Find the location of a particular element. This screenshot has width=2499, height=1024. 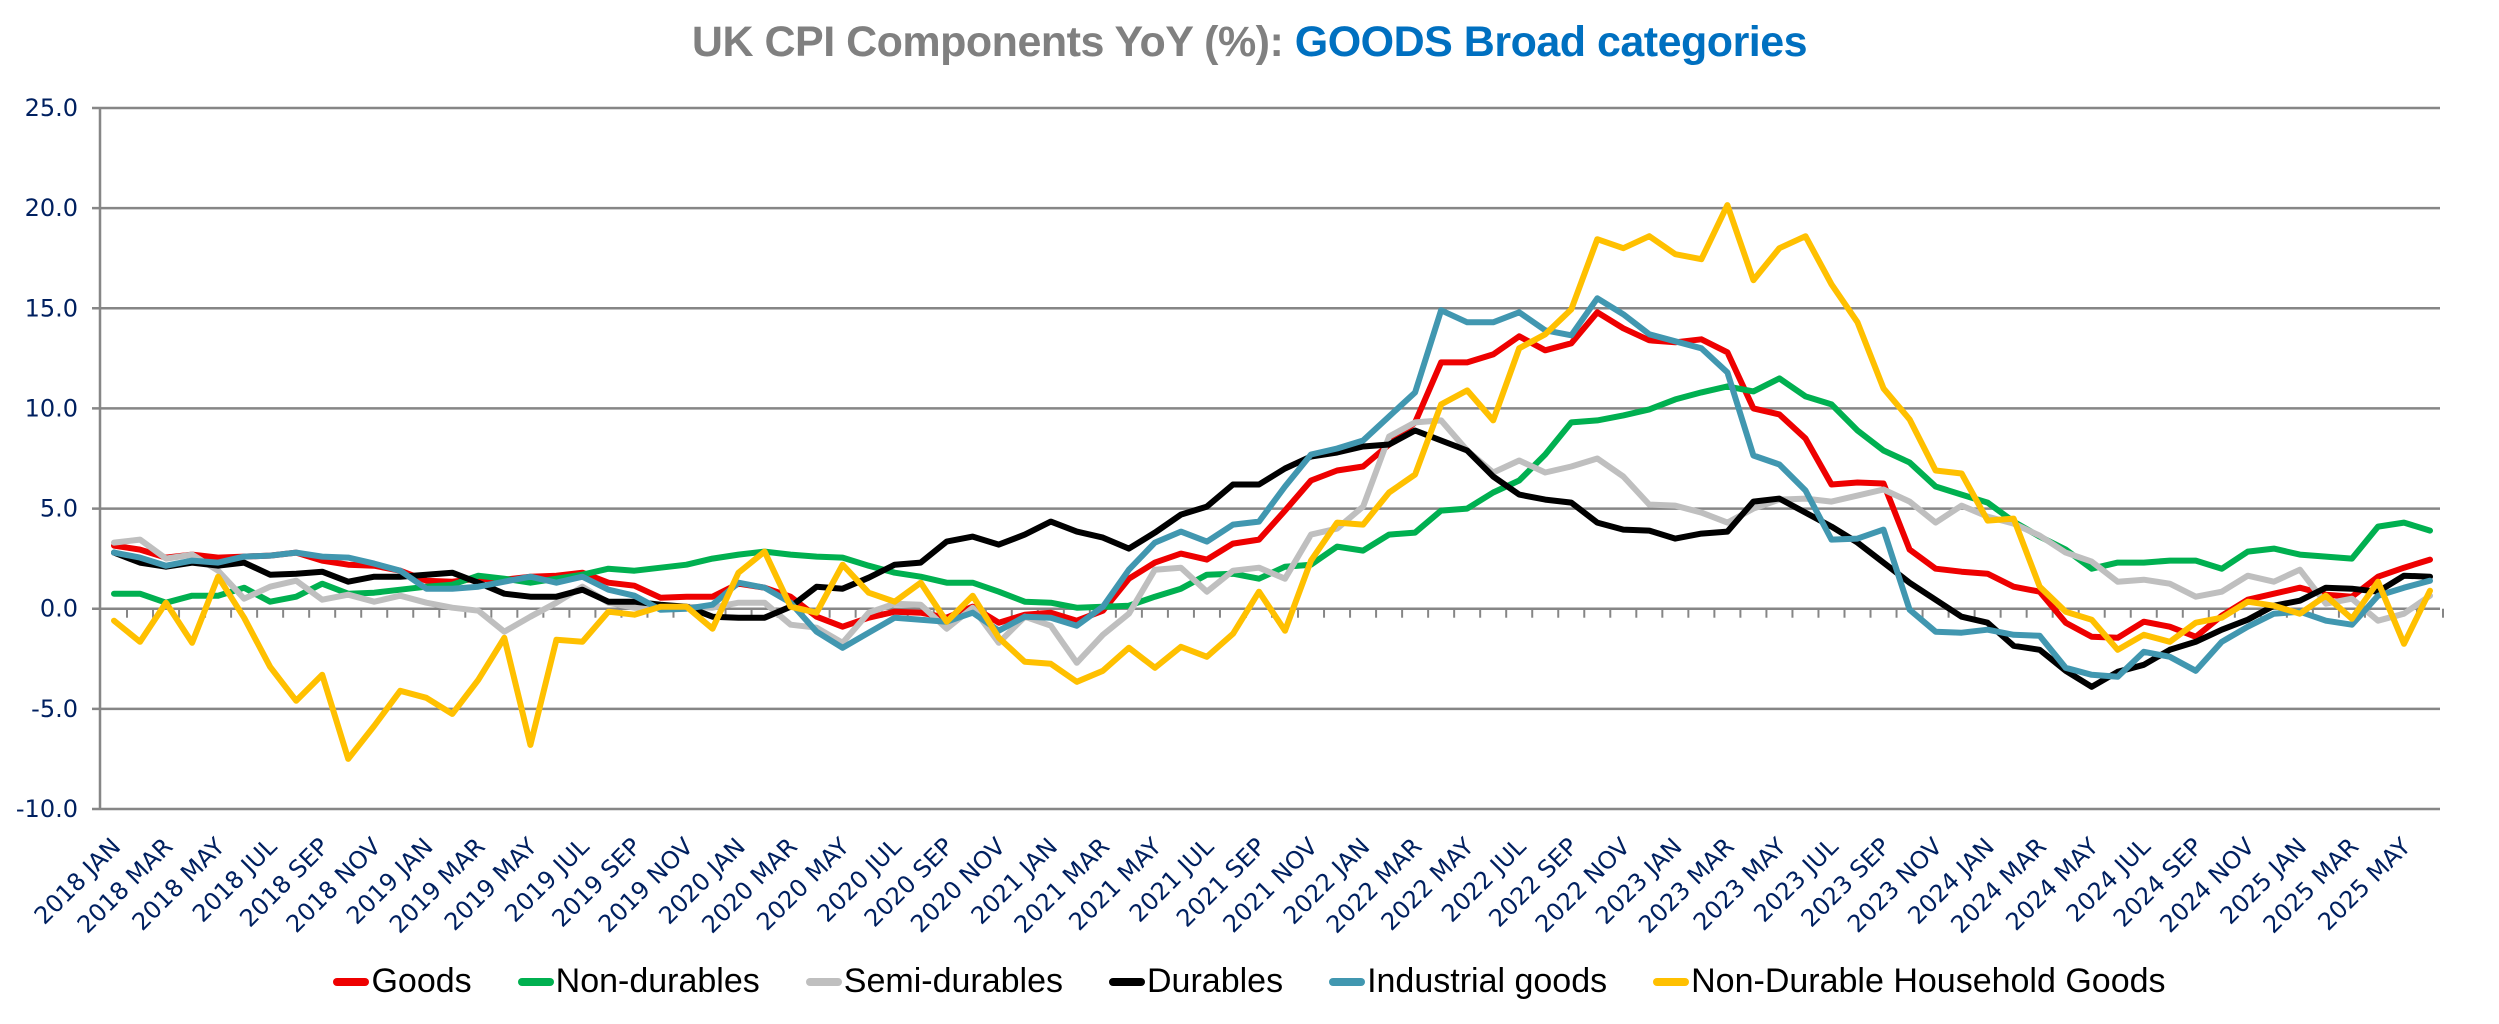

y-tick-label: -10.0 is located at coordinates (47, 809).